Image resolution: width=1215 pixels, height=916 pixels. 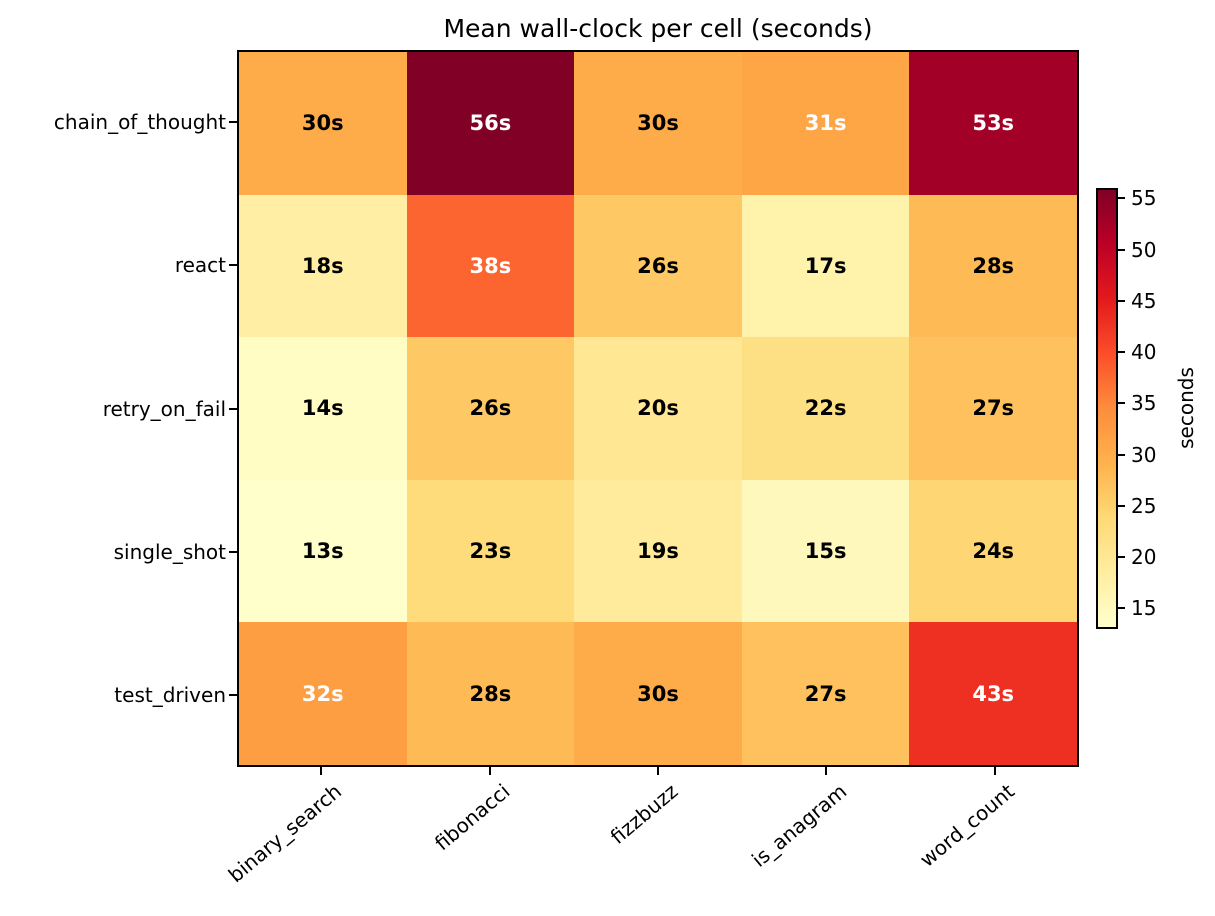 What do you see at coordinates (798, 825) in the screenshot?
I see `x-tick-label: is_anagram` at bounding box center [798, 825].